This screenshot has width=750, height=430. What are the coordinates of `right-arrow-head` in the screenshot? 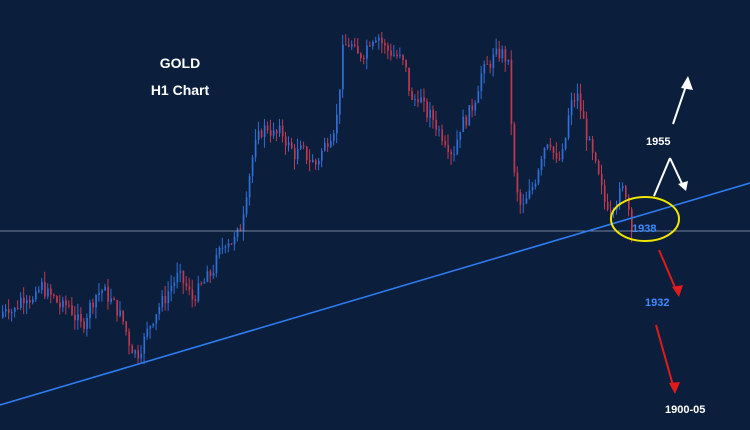 It's located at (683, 186).